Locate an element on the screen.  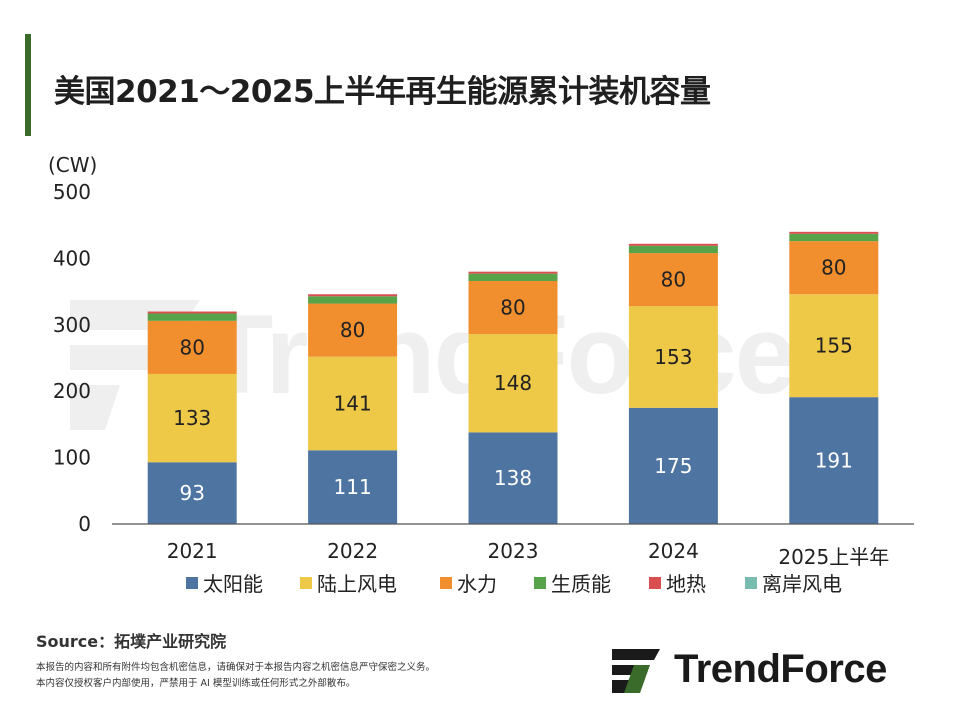
trendforce-logo: TrendForce is located at coordinates (775, 671).